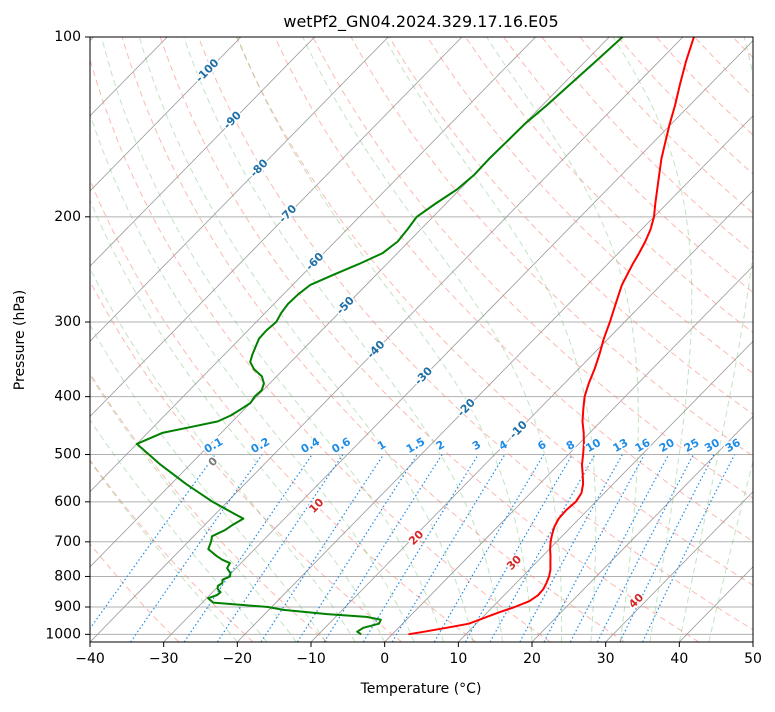 The height and width of the screenshot is (712, 775). Describe the element at coordinates (606, 659) in the screenshot. I see `x-tick-label: 30` at that location.